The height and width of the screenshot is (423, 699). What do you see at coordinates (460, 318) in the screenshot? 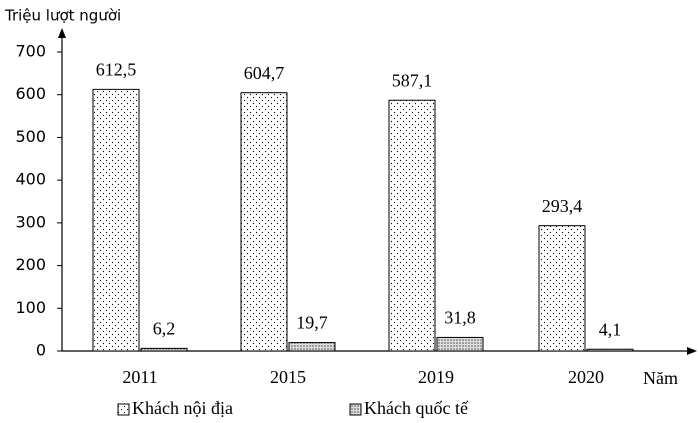
I see `data-label: 31,8` at bounding box center [460, 318].